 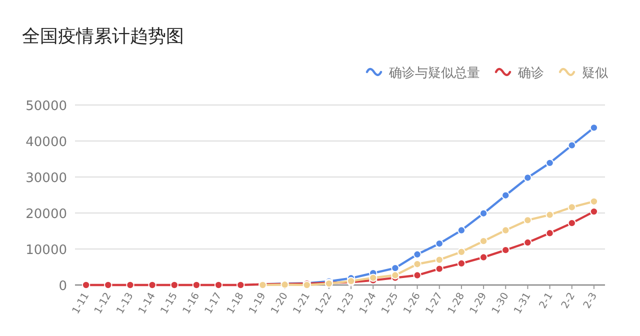 I want to click on y-tick-label: 40000, so click(x=46, y=142).